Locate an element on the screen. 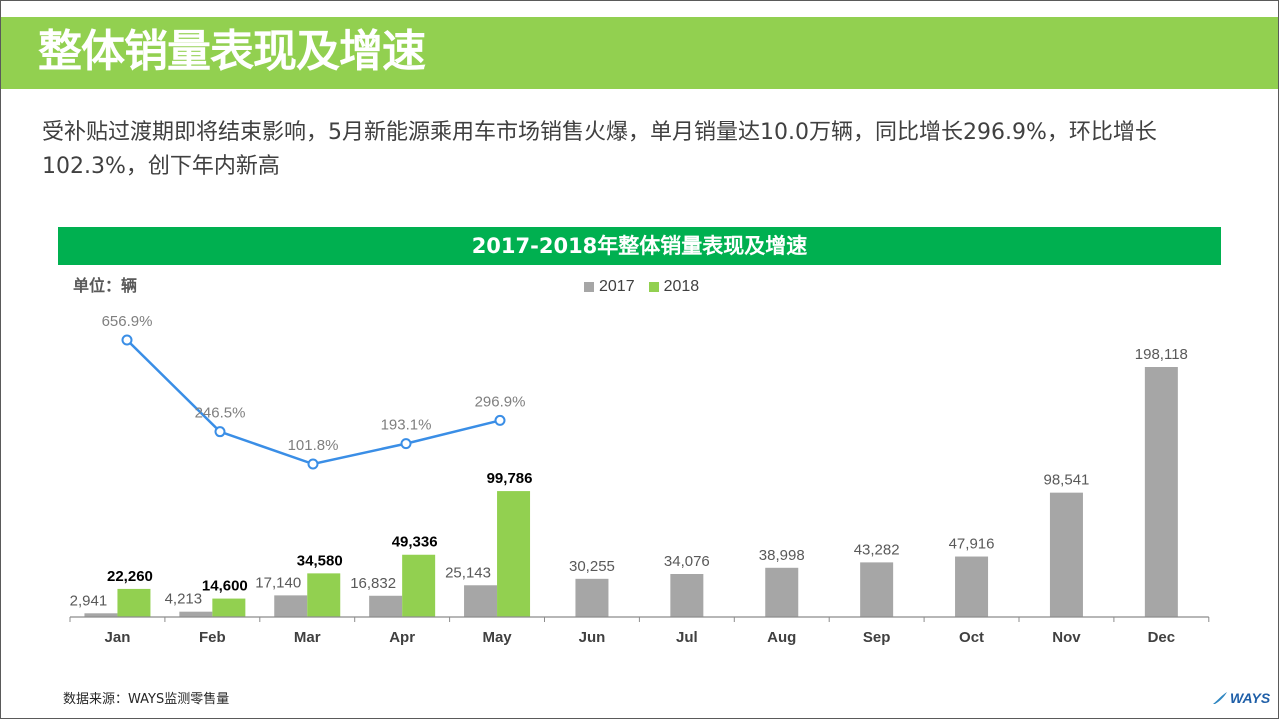 Image resolution: width=1279 pixels, height=719 pixels. unit-label: 单位：辆 is located at coordinates (105, 285).